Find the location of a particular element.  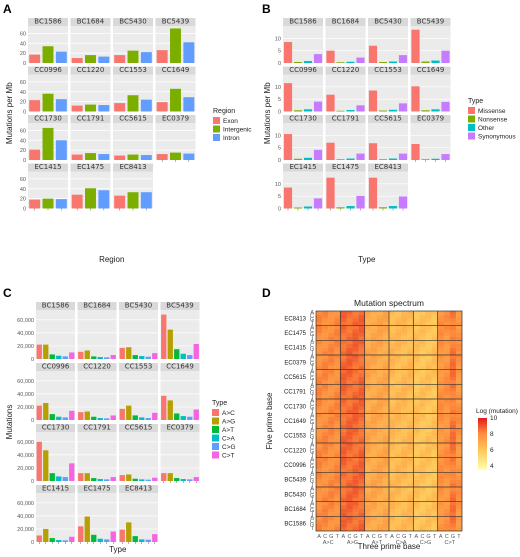

a-bar-CC5615-Exon is located at coordinates (120, 157).